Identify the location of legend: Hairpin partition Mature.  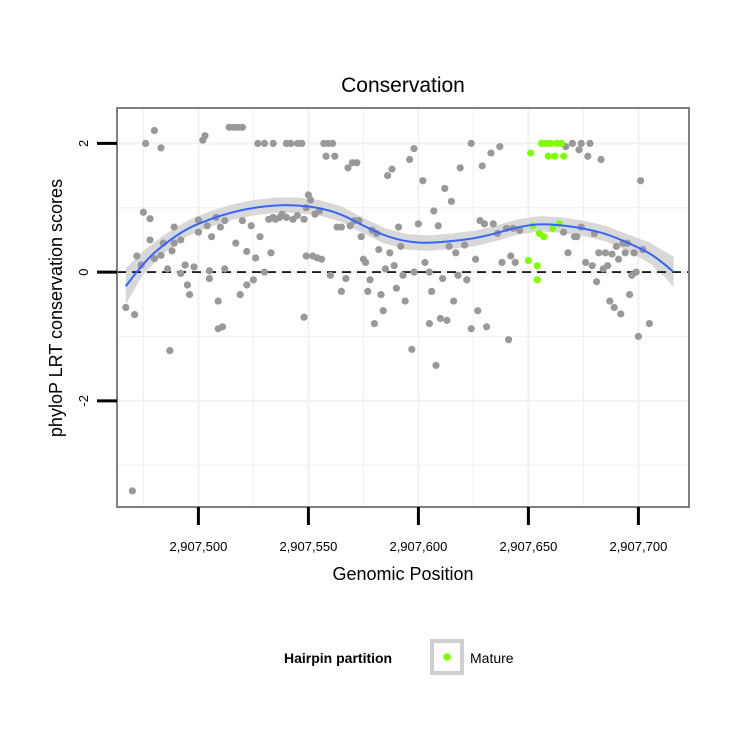
(399, 657).